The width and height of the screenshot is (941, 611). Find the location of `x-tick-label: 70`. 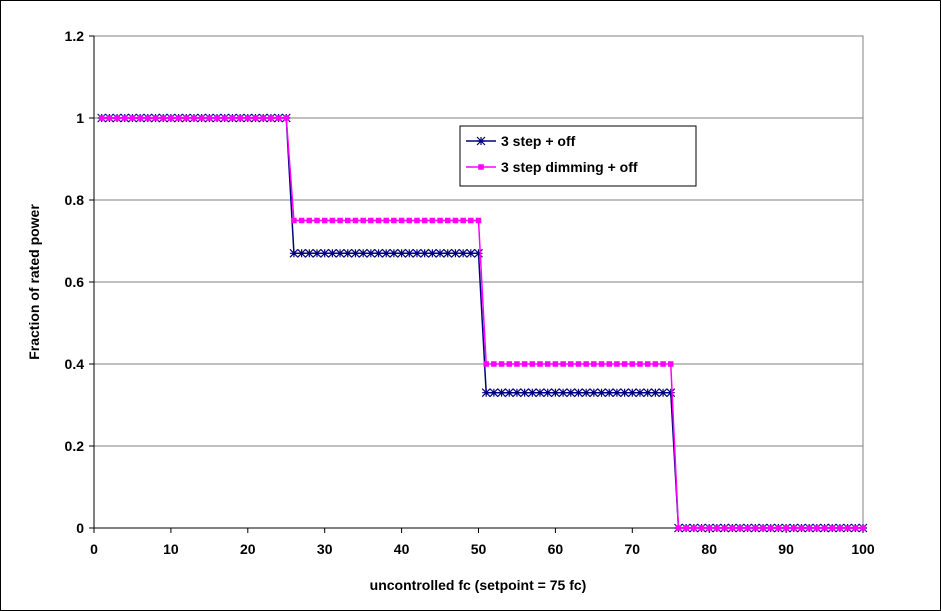

x-tick-label: 70 is located at coordinates (633, 549).